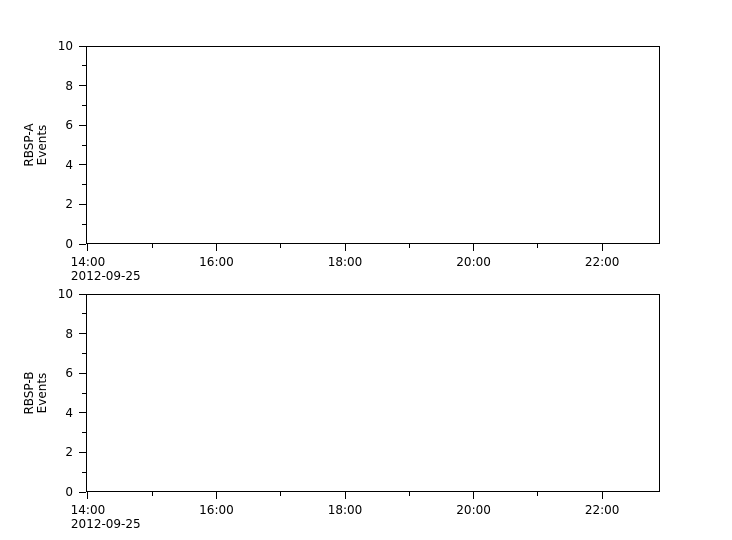 The width and height of the screenshot is (732, 540). I want to click on y-axis-label: RBSP-A Events, so click(35, 144).